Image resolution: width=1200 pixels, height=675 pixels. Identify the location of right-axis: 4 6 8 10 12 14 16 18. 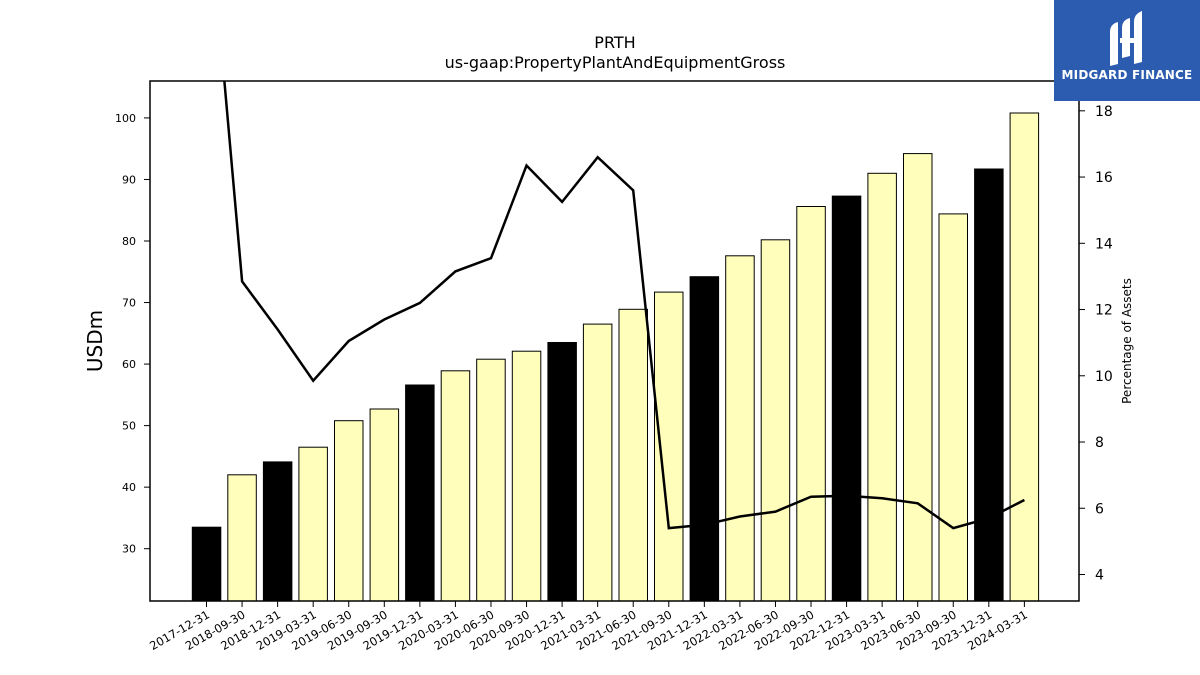
(1096, 344).